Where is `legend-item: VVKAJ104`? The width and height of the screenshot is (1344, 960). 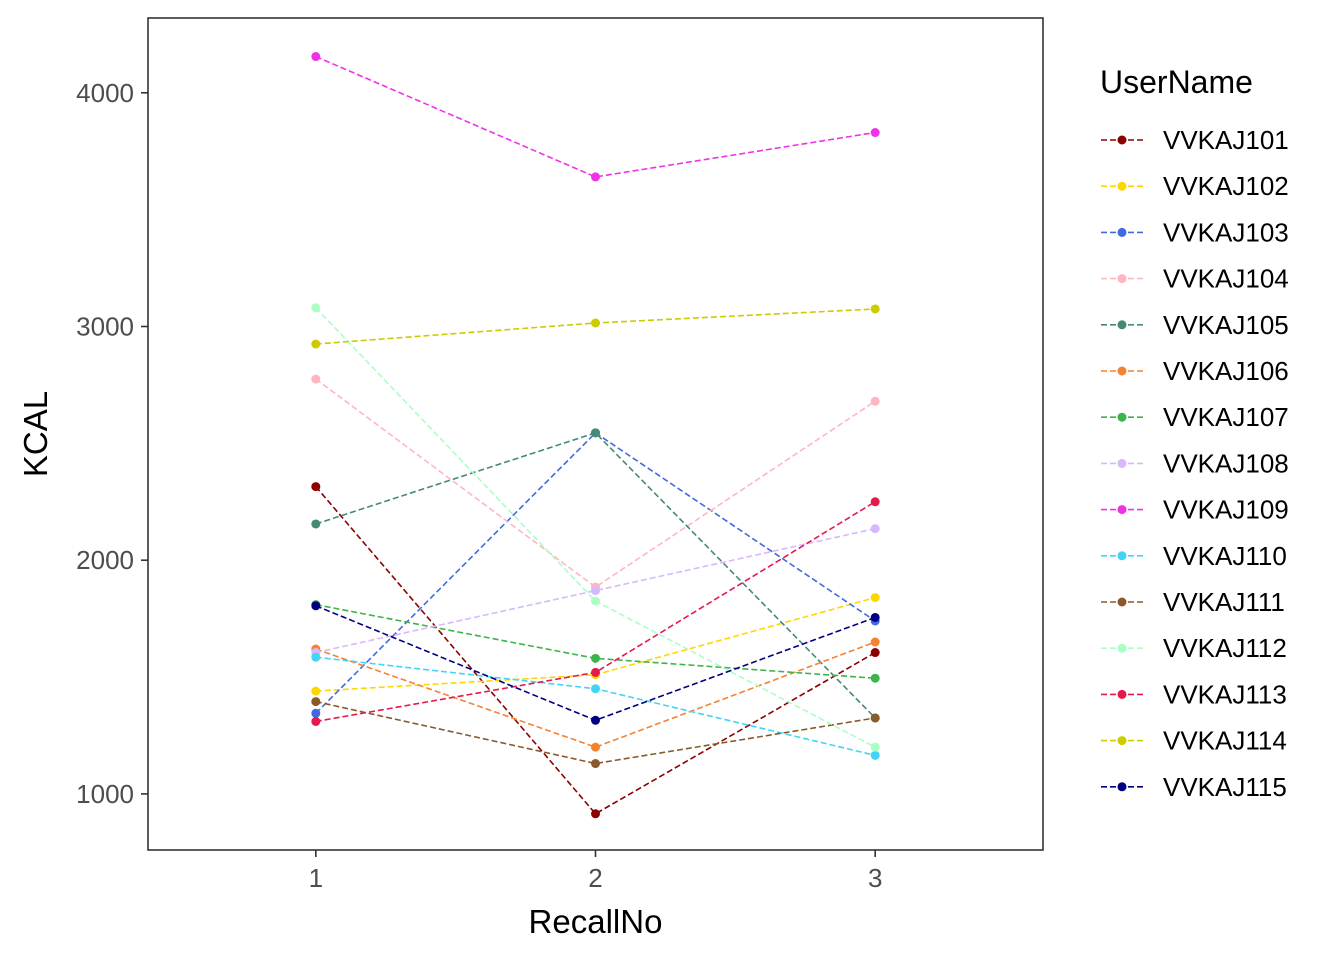
legend-item: VVKAJ104 is located at coordinates (1195, 279).